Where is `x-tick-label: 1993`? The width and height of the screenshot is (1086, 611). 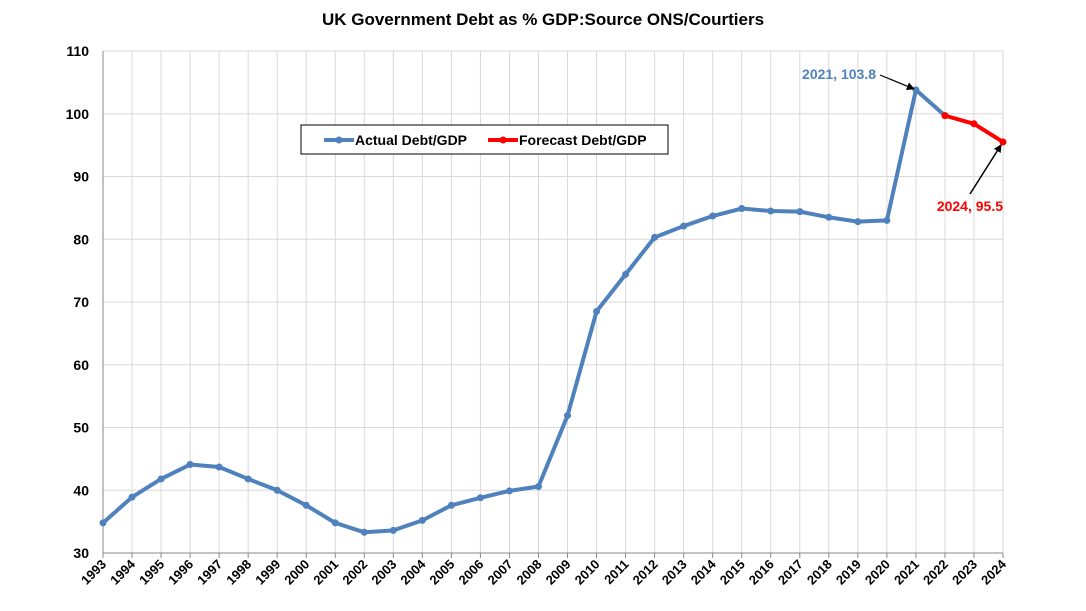
x-tick-label: 1993 is located at coordinates (93, 572).